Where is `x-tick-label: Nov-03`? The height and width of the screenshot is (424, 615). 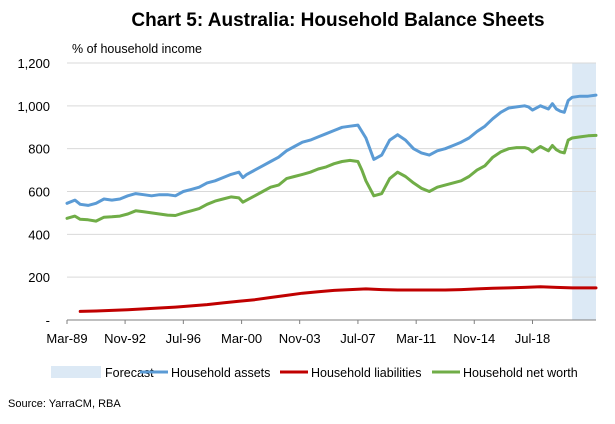
x-tick-label: Nov-03 is located at coordinates (300, 338).